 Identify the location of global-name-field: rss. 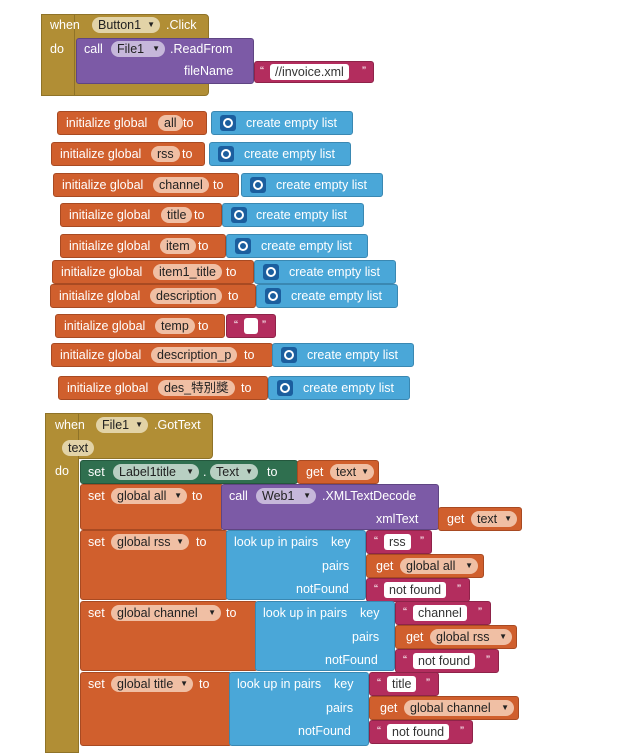
(165, 154).